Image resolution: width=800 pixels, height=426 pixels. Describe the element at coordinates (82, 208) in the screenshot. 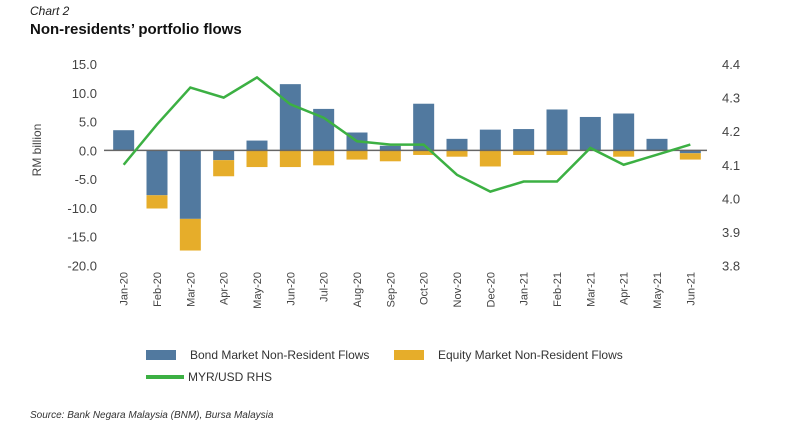

I see `left-tick-label: -10.0` at that location.